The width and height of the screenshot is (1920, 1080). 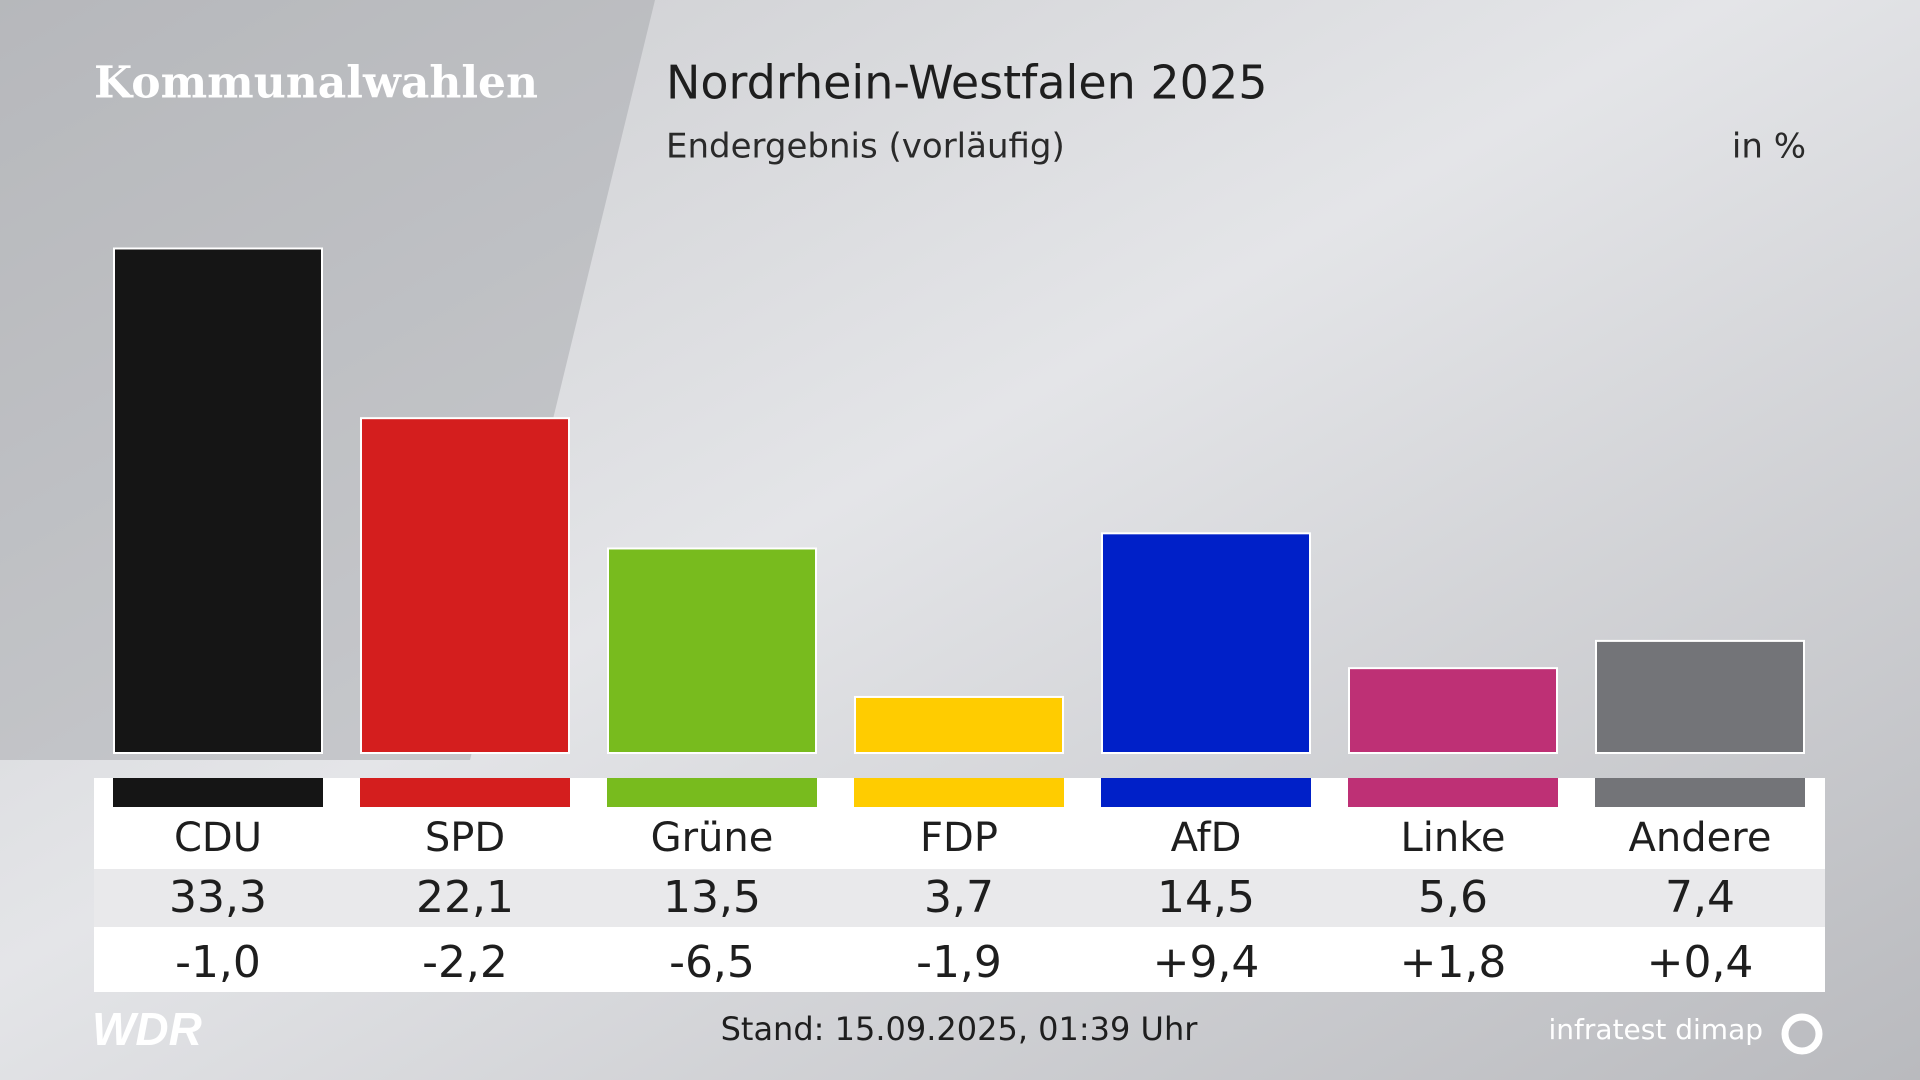 I want to click on change-label: -2,2, so click(x=465, y=962).